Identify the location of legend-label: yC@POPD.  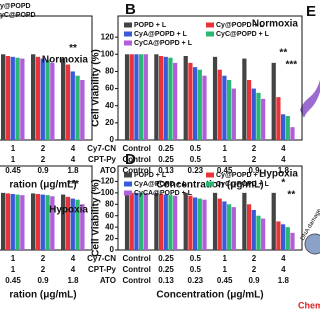
(18, 15).